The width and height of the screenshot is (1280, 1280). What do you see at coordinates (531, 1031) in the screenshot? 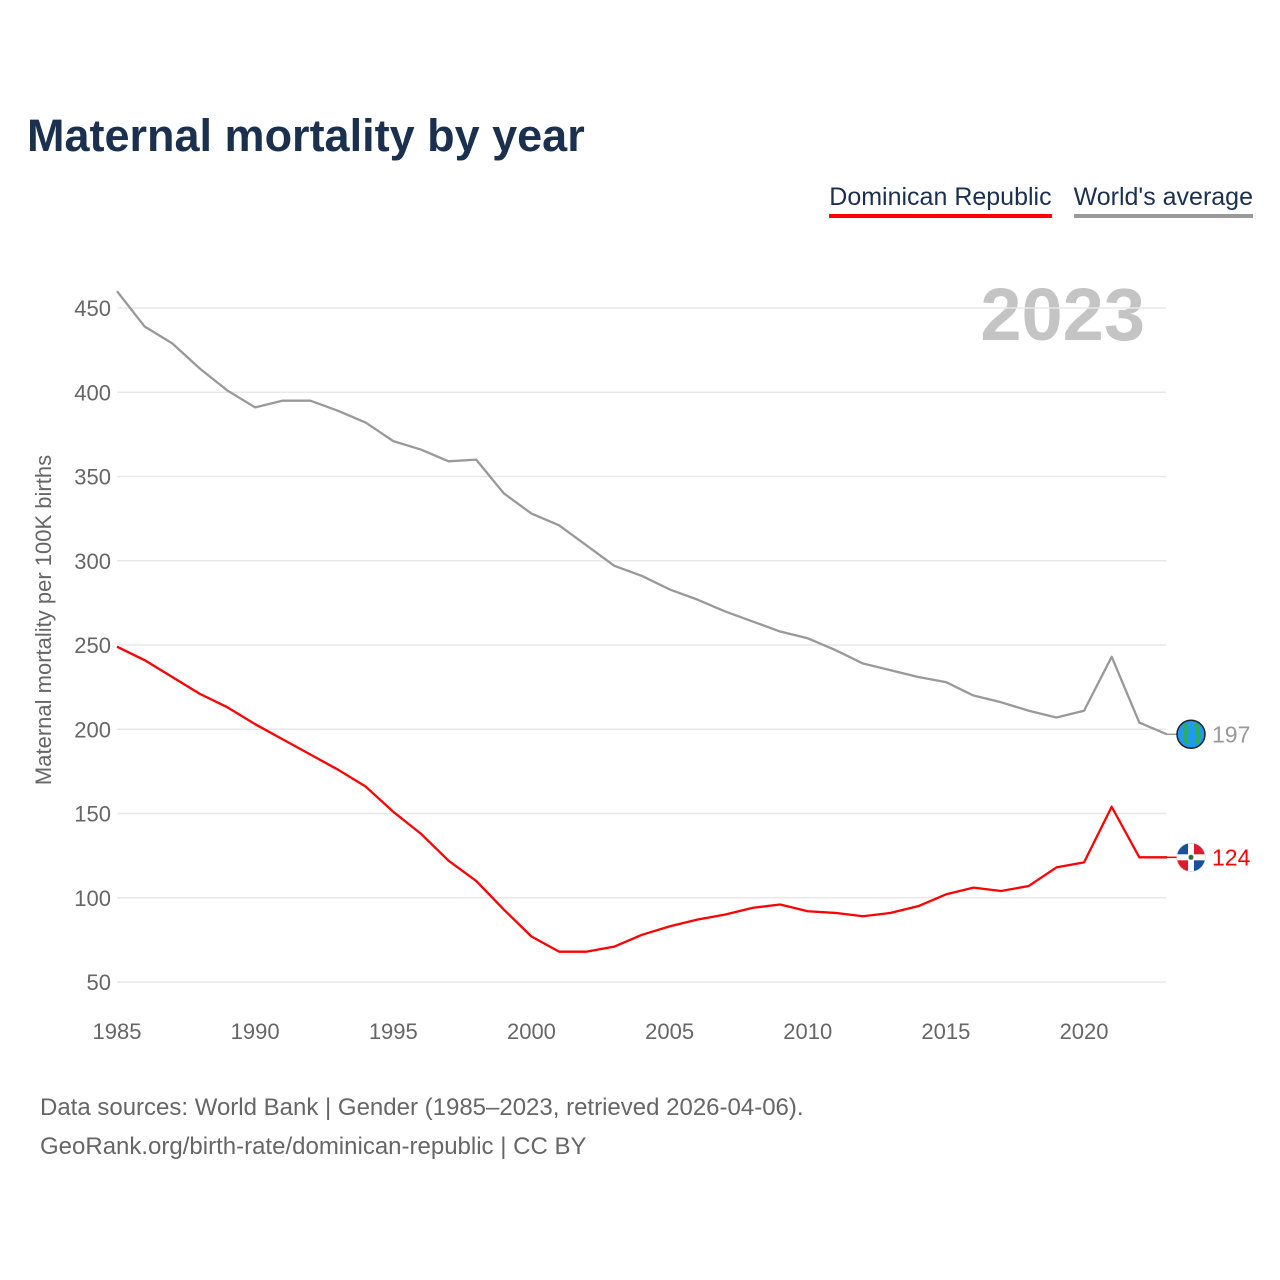
I see `x-tick-label: 2000` at bounding box center [531, 1031].